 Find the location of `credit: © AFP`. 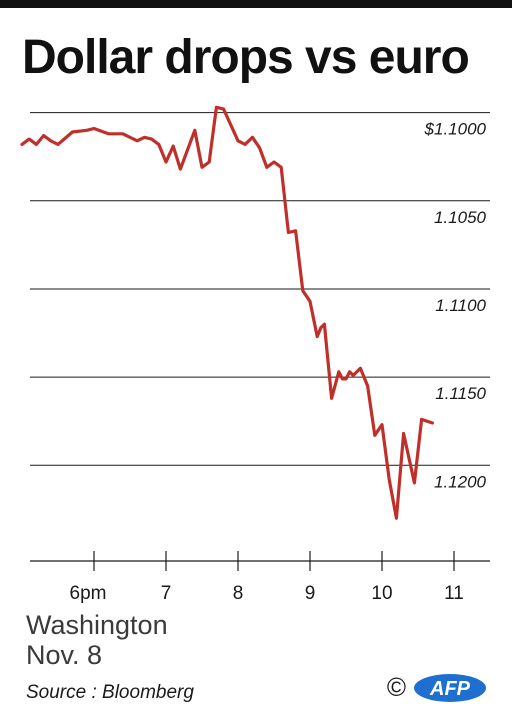

credit: © AFP is located at coordinates (436, 687).